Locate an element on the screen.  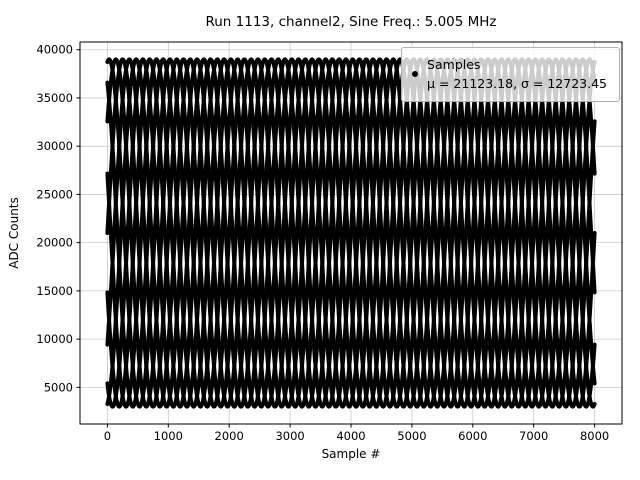
x-axis-label: Sample # is located at coordinates (351, 454).